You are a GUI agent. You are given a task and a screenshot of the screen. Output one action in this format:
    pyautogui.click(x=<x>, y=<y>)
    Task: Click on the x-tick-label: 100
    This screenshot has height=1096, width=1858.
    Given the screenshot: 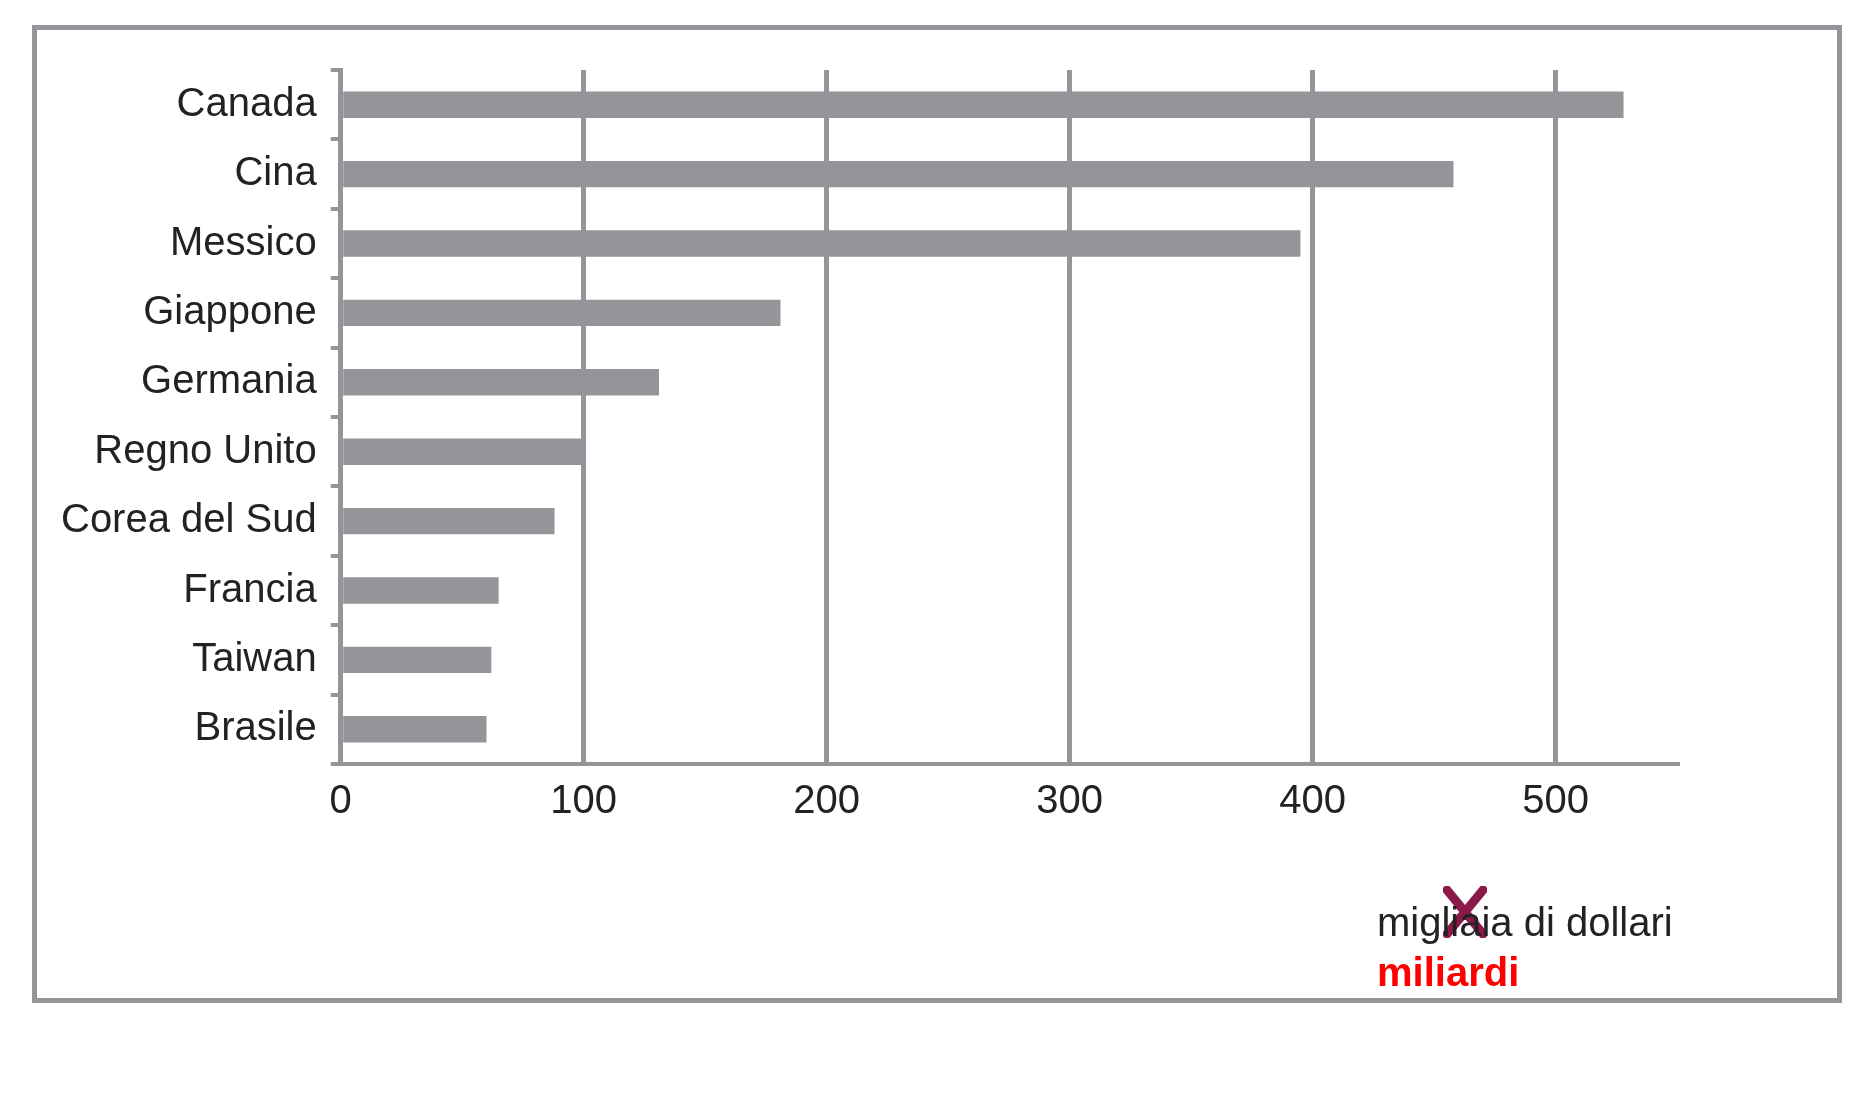 What is the action you would take?
    pyautogui.click(x=584, y=799)
    